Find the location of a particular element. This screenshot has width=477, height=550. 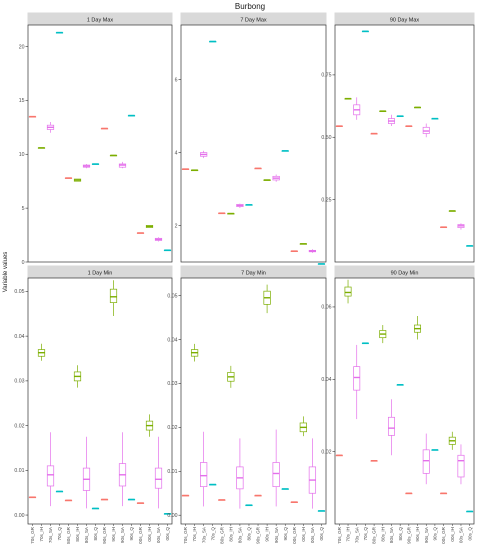

y-tick-label: 0.04 is located at coordinates (19, 337).